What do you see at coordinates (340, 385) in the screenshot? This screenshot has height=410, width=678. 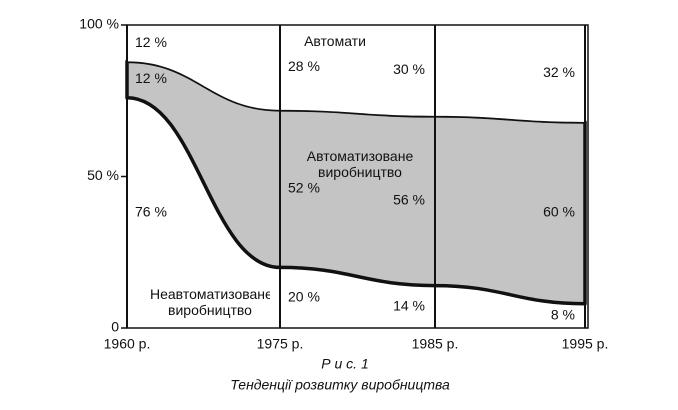 I see `chart-title: Тенденції розвитку виробництва` at bounding box center [340, 385].